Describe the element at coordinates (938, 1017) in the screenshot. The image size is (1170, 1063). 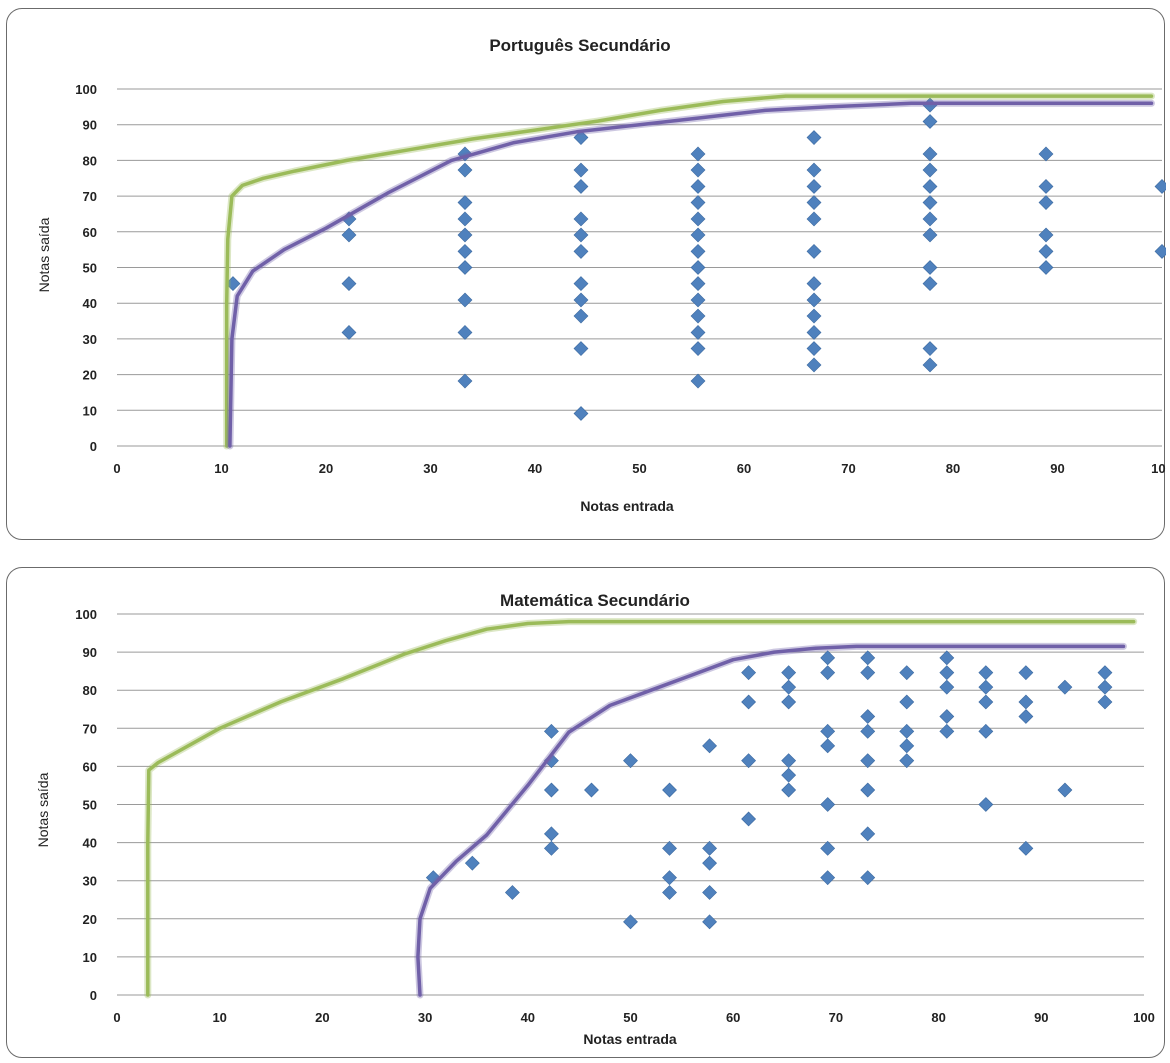
I see `x-tick-label: 80` at that location.